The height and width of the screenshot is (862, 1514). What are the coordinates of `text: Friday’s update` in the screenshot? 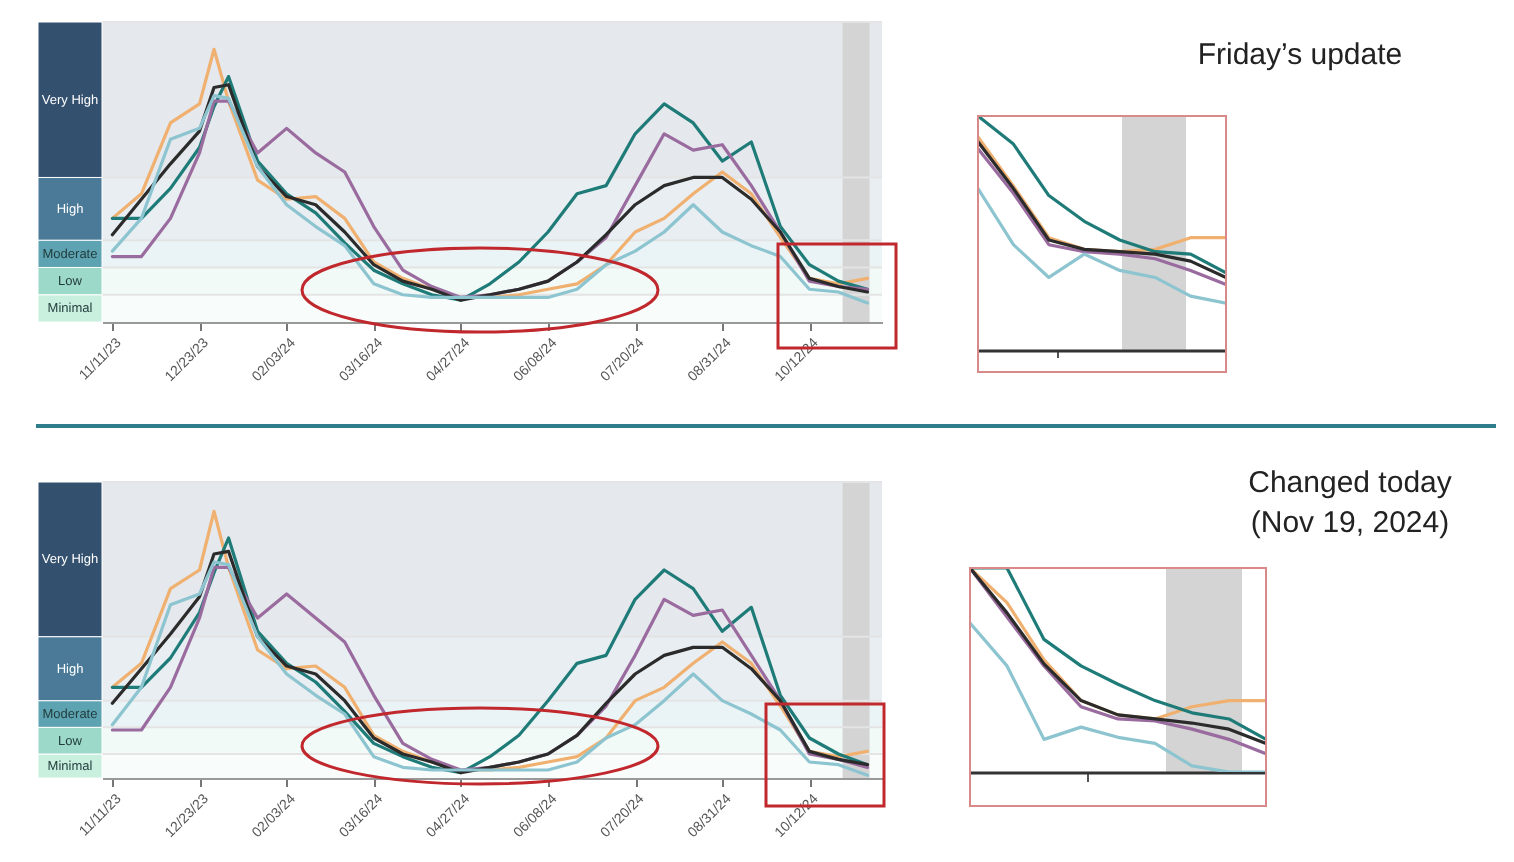 It's located at (1300, 56).